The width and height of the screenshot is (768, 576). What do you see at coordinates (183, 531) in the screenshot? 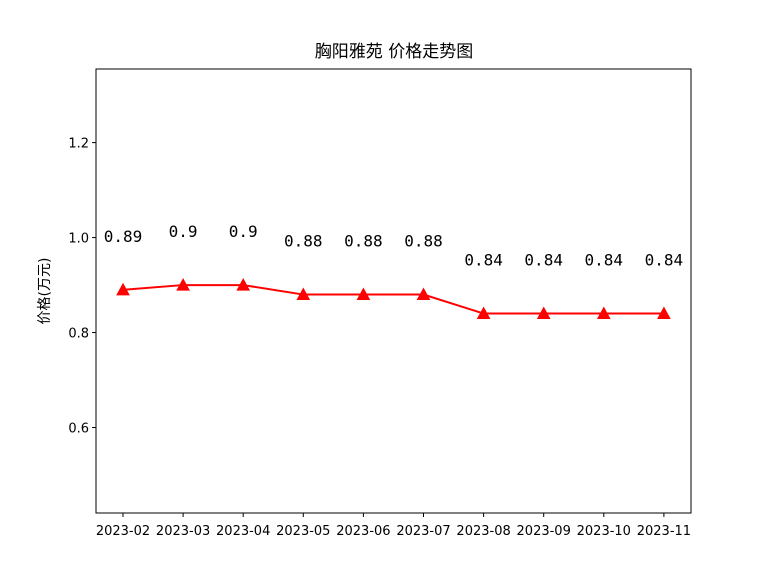
I see `x-tick-label: 2023-03` at bounding box center [183, 531].